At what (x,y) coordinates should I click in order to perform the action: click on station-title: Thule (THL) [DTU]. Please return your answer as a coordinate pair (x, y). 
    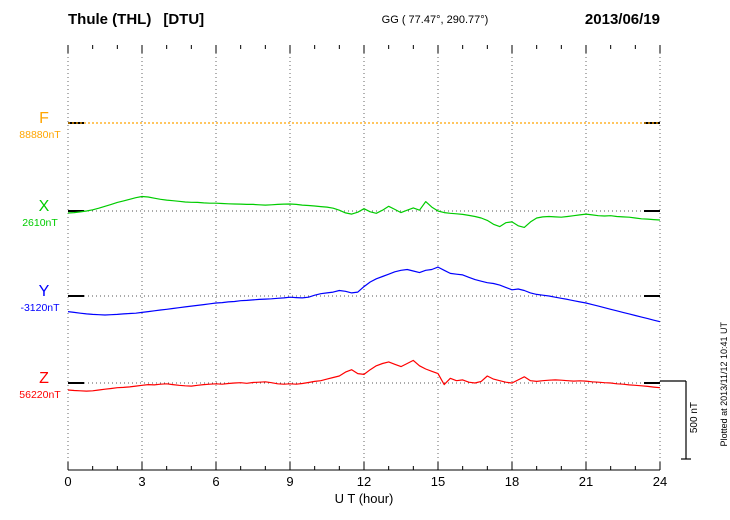
    Looking at the image, I should click on (136, 19).